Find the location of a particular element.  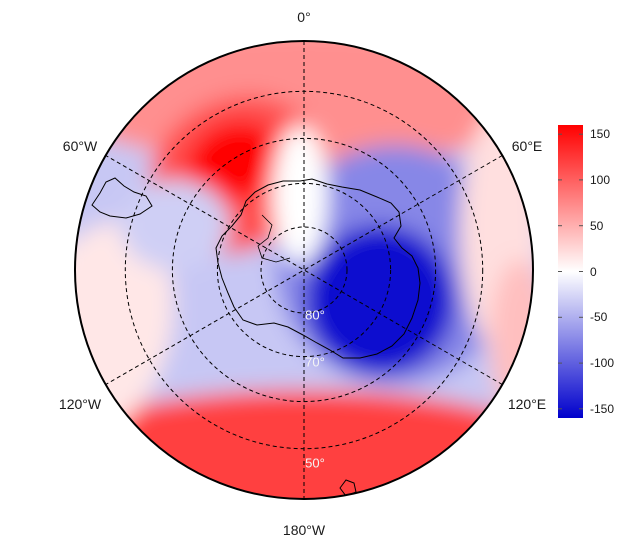

lat-label-80: 80° is located at coordinates (315, 315).